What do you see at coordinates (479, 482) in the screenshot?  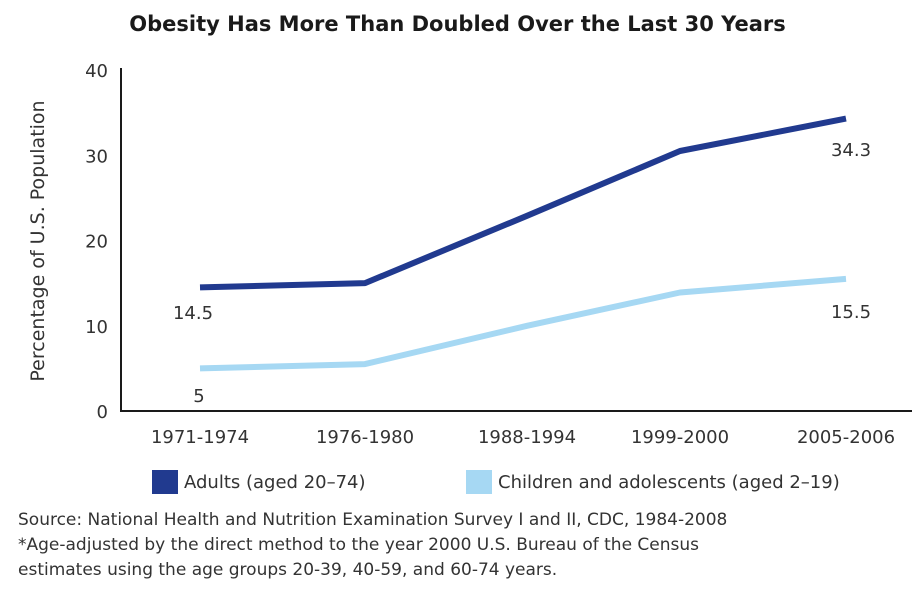 I see `legend-swatch-children` at bounding box center [479, 482].